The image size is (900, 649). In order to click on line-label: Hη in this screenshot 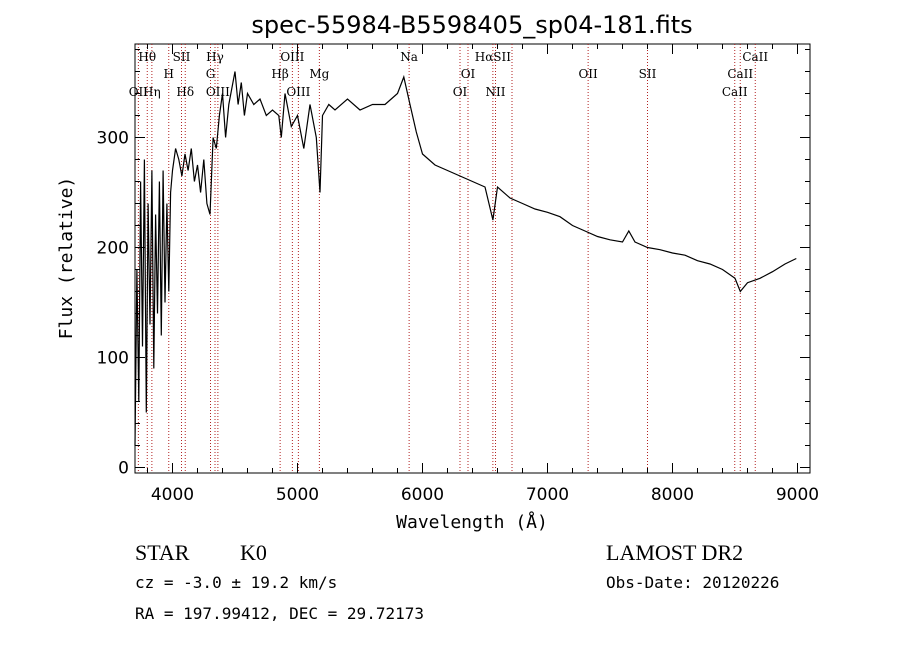, I will do `click(152, 92)`.